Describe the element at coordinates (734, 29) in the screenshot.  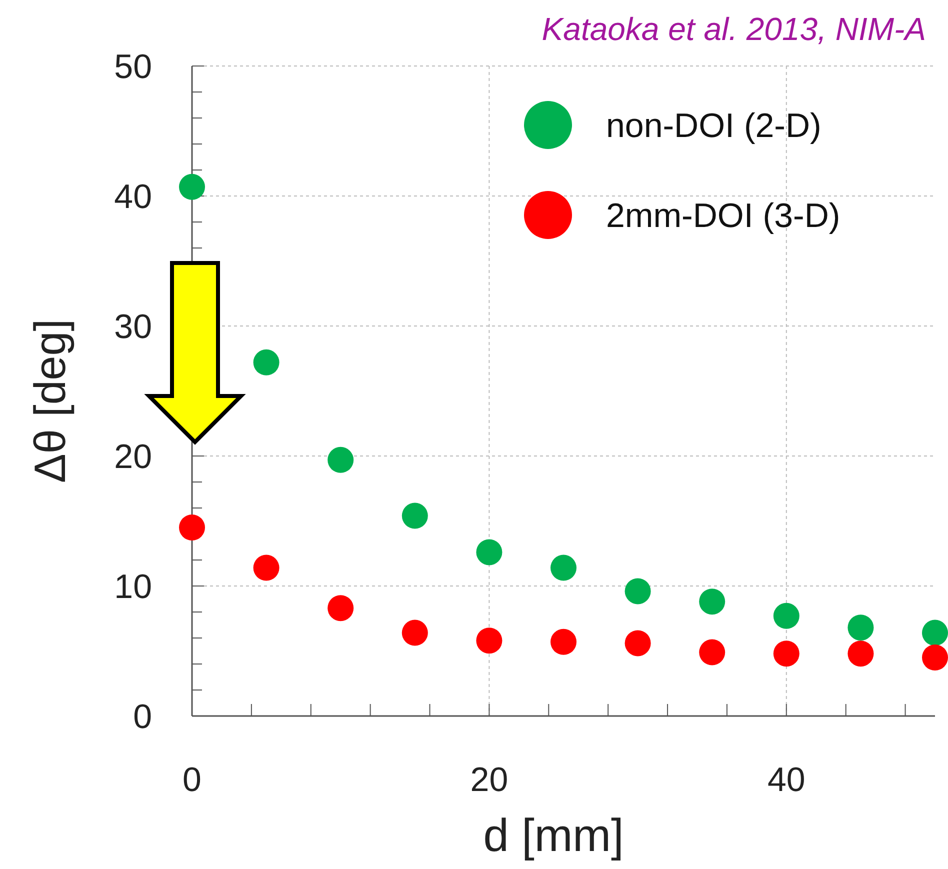
I see `text: Kataoka et al. 2013, NIM-A` at that location.